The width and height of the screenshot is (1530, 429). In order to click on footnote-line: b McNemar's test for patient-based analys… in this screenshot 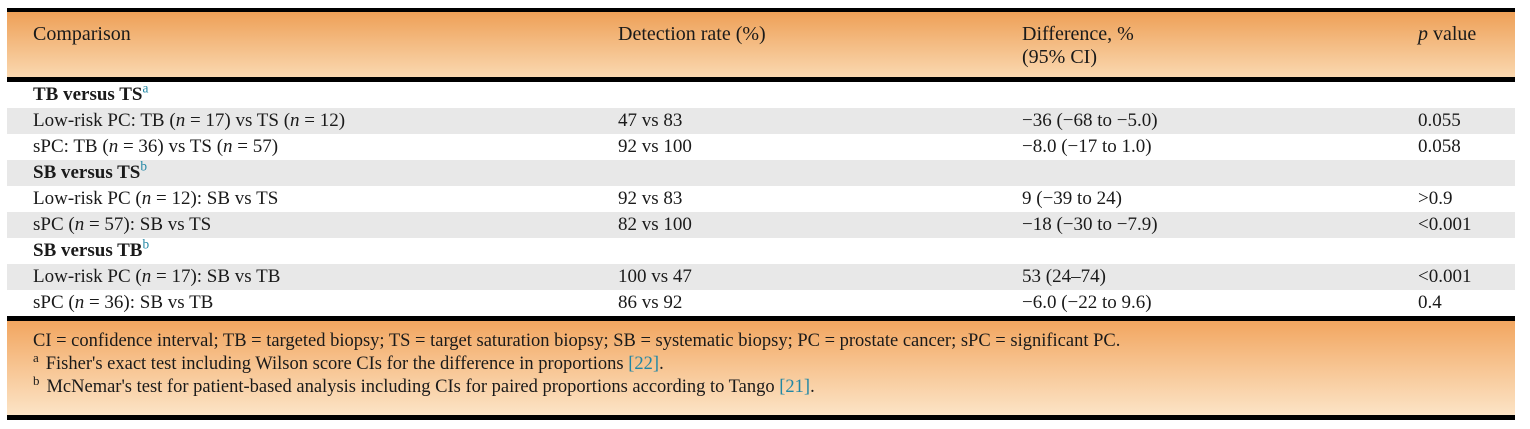, I will do `click(764, 385)`.